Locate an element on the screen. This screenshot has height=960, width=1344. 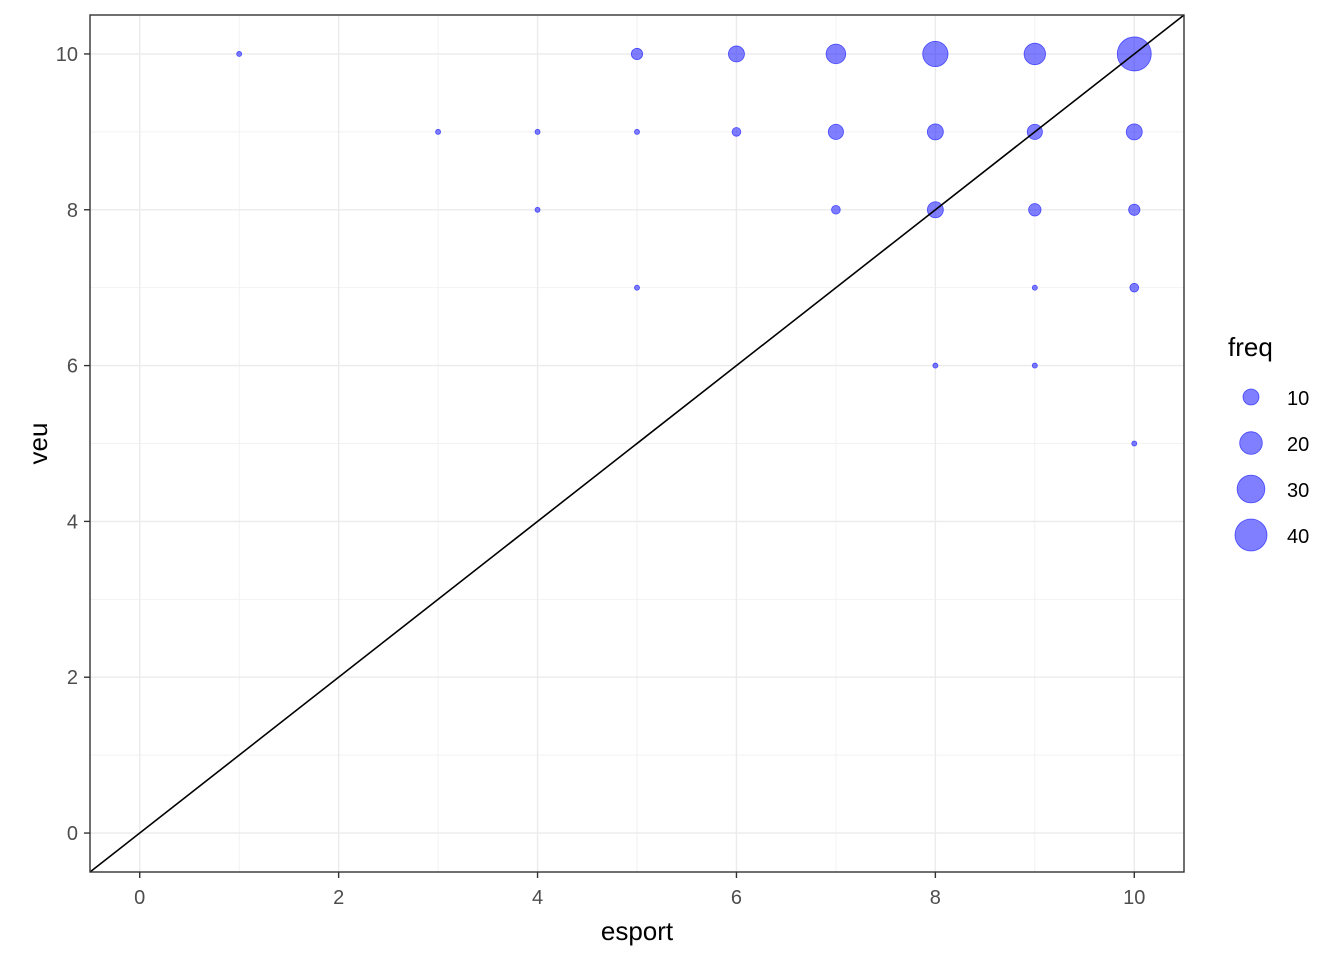
x-axis-title: esport is located at coordinates (637, 931).